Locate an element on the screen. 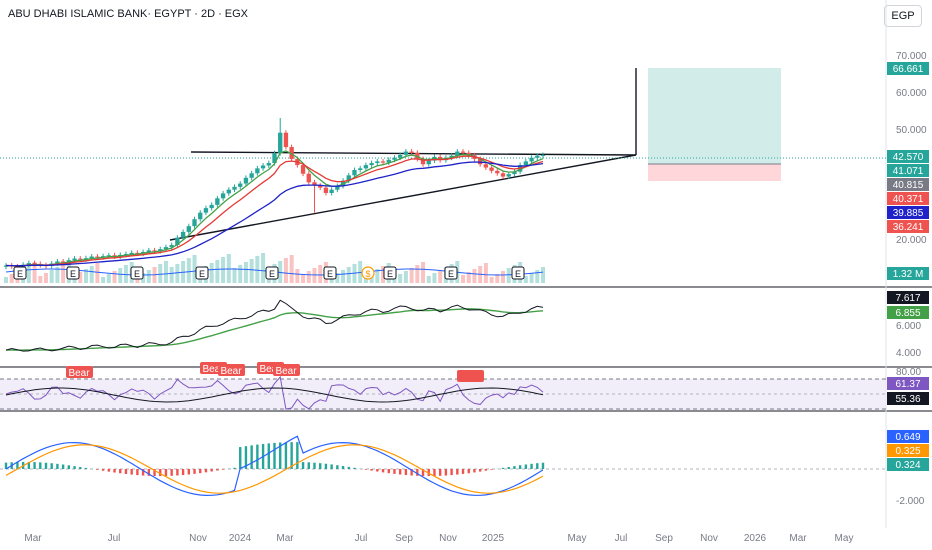  indicator-tick-label: 4.000 is located at coordinates (908, 353).